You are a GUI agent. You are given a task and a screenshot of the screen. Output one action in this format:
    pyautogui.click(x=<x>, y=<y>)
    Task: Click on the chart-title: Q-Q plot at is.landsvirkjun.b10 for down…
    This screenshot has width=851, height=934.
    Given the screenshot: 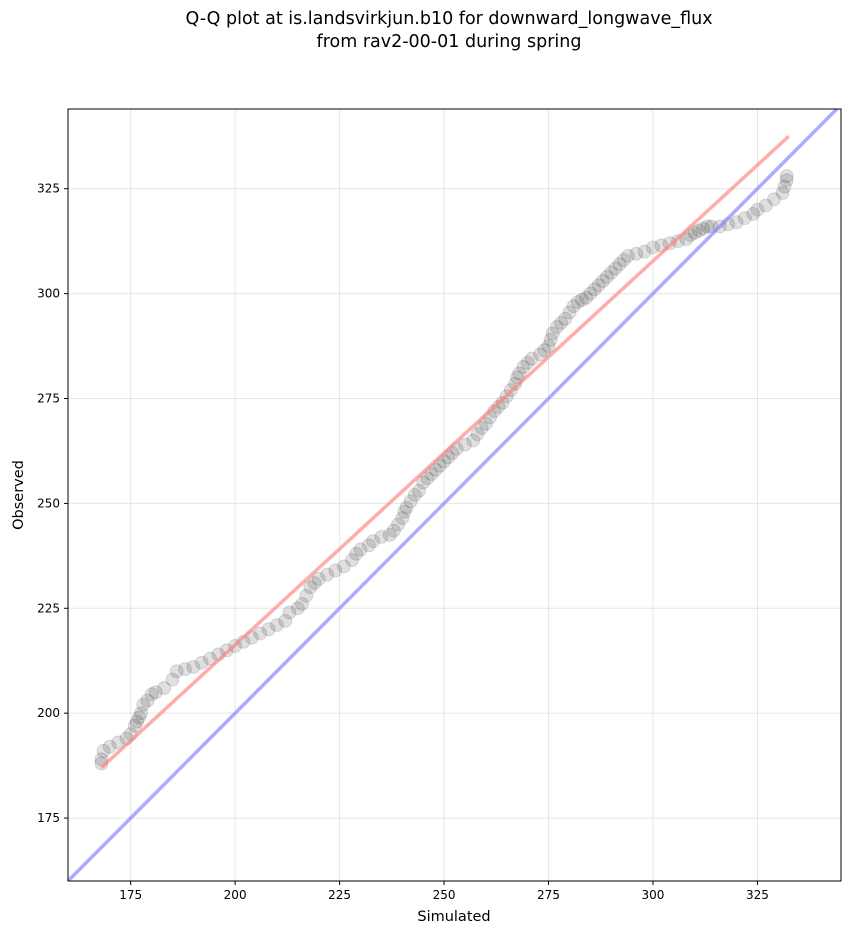 What is the action you would take?
    pyautogui.click(x=448, y=19)
    